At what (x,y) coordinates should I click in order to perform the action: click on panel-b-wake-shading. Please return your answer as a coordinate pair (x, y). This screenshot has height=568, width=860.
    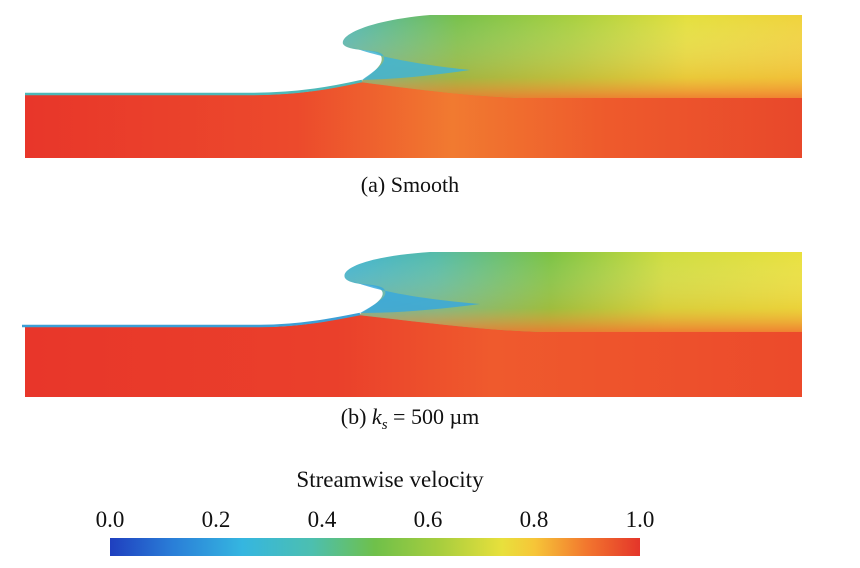
    Looking at the image, I should click on (573, 292).